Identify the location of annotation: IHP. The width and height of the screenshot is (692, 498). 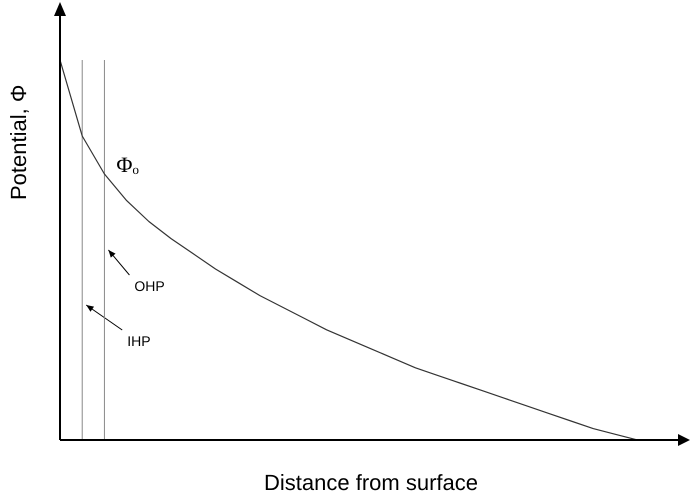
(139, 341).